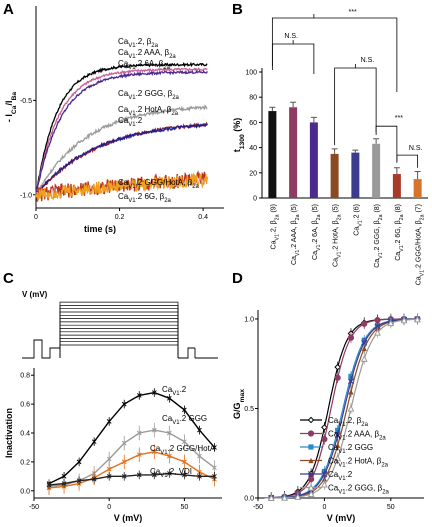  I want to click on panel-letter-d: D, so click(237, 278).